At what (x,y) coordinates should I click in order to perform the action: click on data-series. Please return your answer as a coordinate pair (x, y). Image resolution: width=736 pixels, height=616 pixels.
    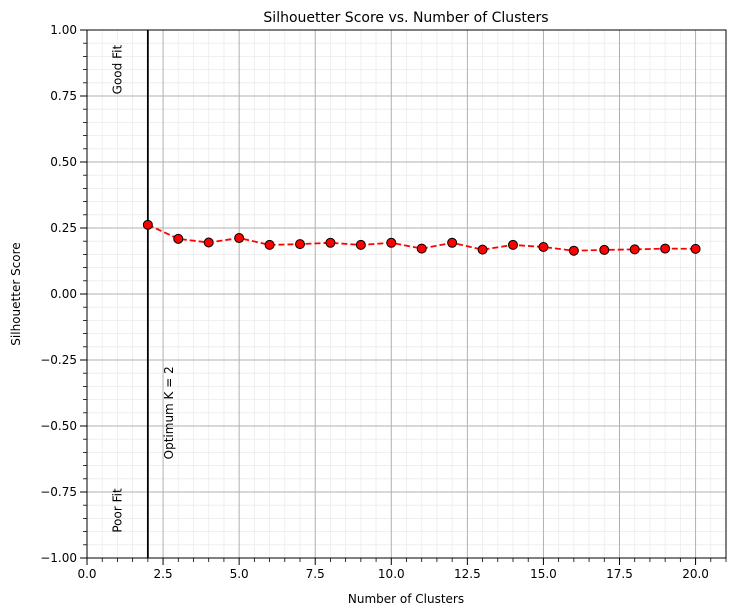
    Looking at the image, I should click on (421, 237).